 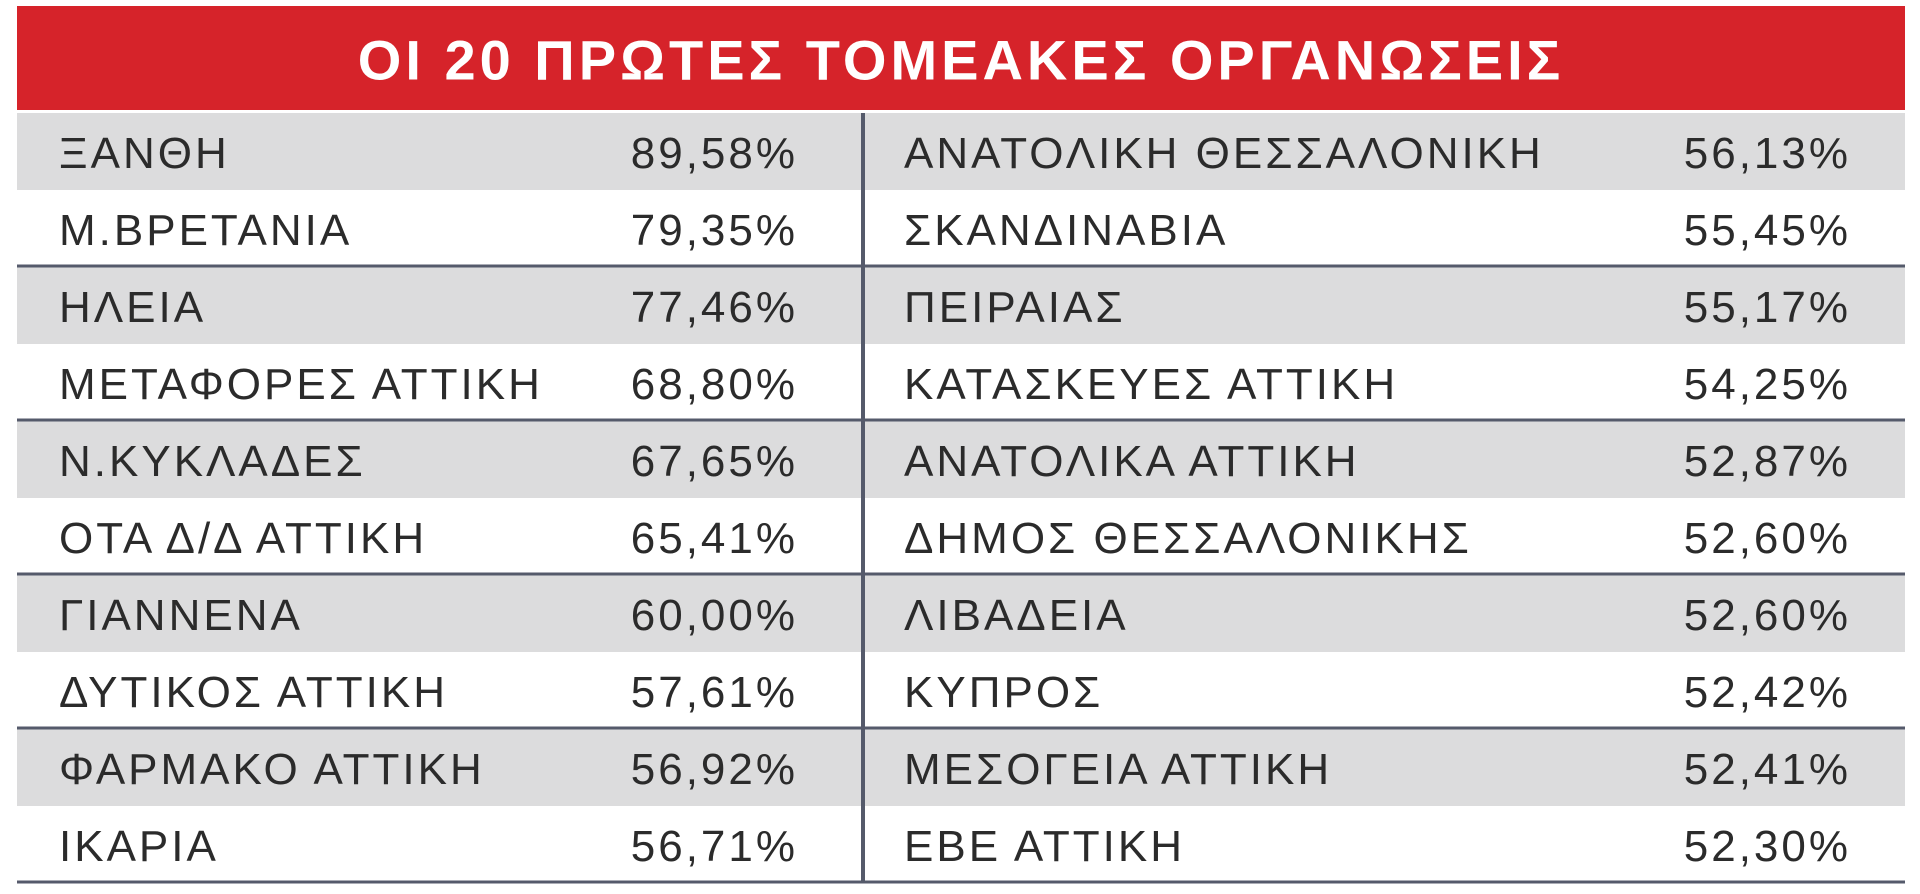 I want to click on row-percent: 67,65%, so click(x=714, y=461).